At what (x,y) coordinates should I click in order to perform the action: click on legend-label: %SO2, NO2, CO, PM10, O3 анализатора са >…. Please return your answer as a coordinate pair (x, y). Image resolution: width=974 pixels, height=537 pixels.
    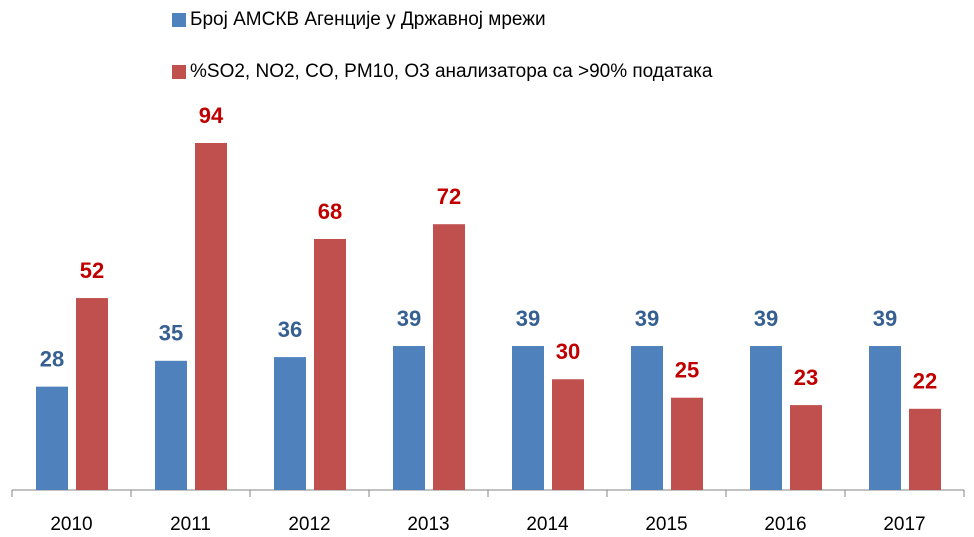
    Looking at the image, I should click on (451, 71).